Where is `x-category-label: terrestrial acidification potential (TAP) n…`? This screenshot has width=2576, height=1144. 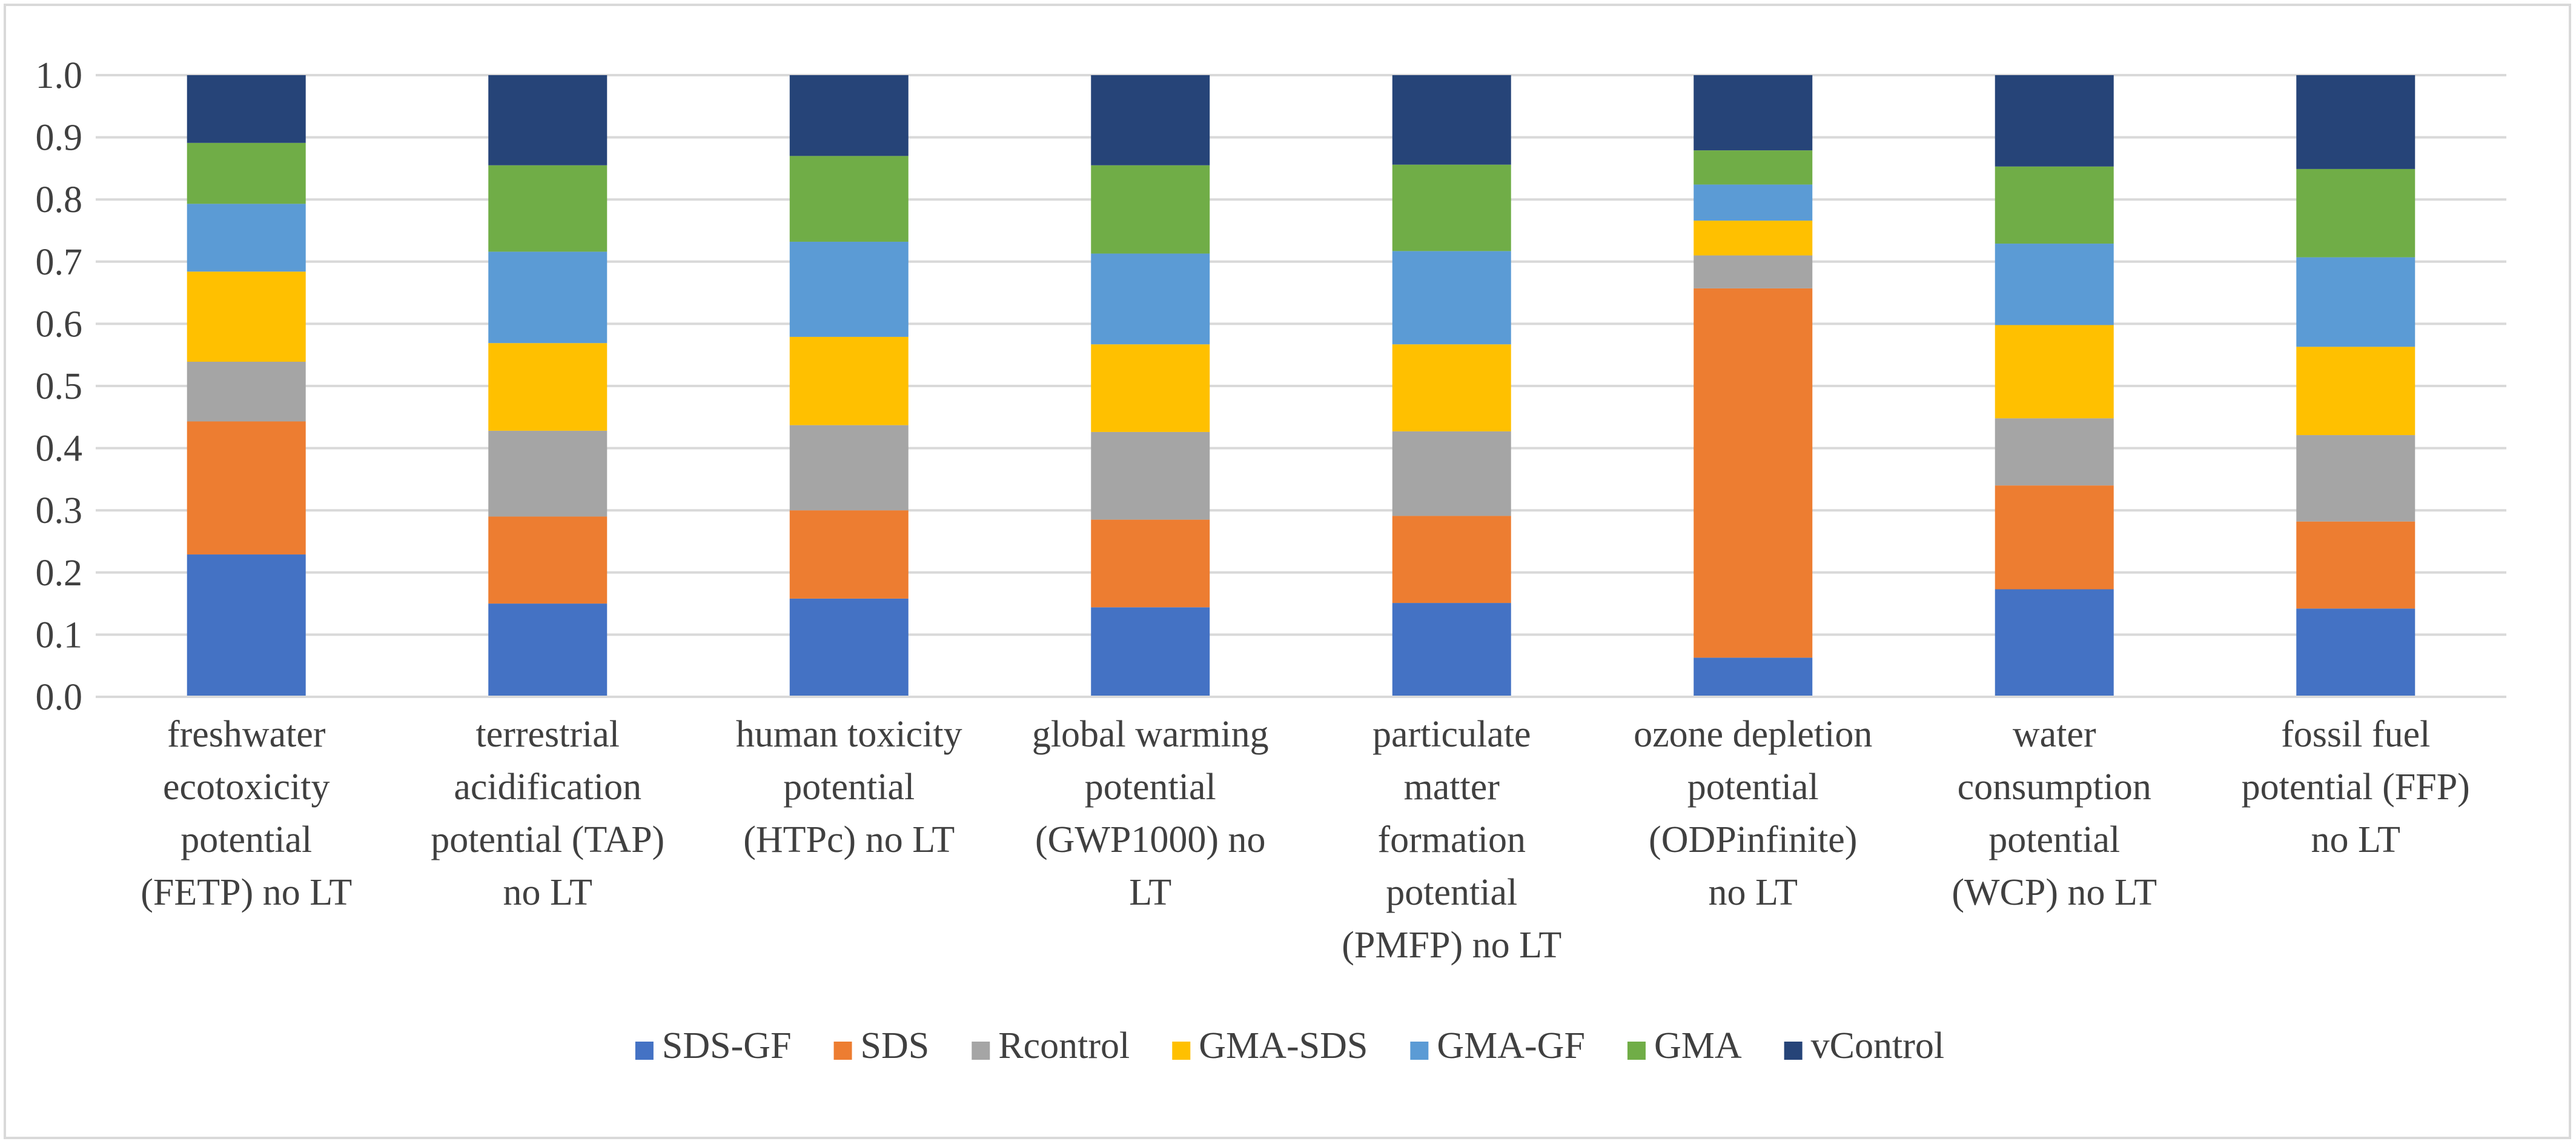 x-category-label: terrestrial acidification potential (TAP) n… is located at coordinates (547, 814).